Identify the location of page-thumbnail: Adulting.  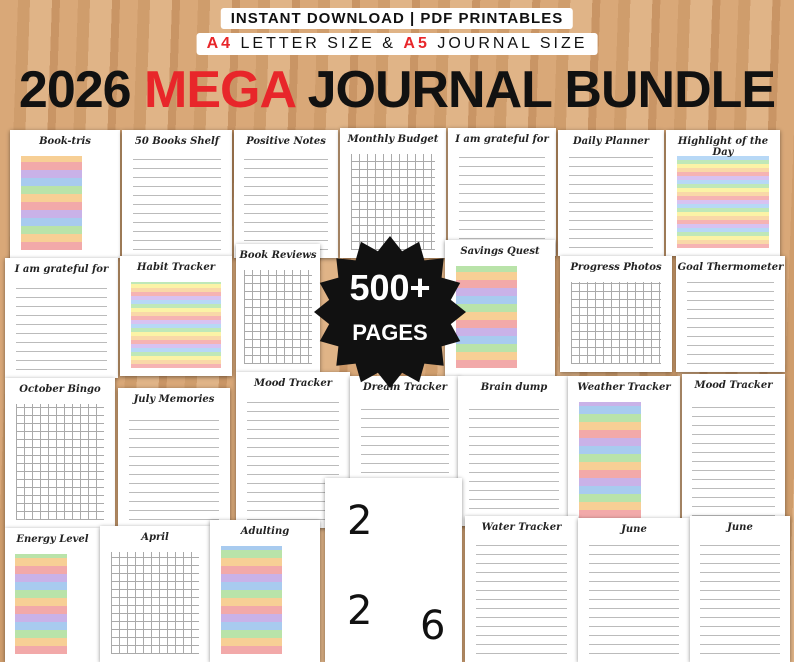
(265, 591).